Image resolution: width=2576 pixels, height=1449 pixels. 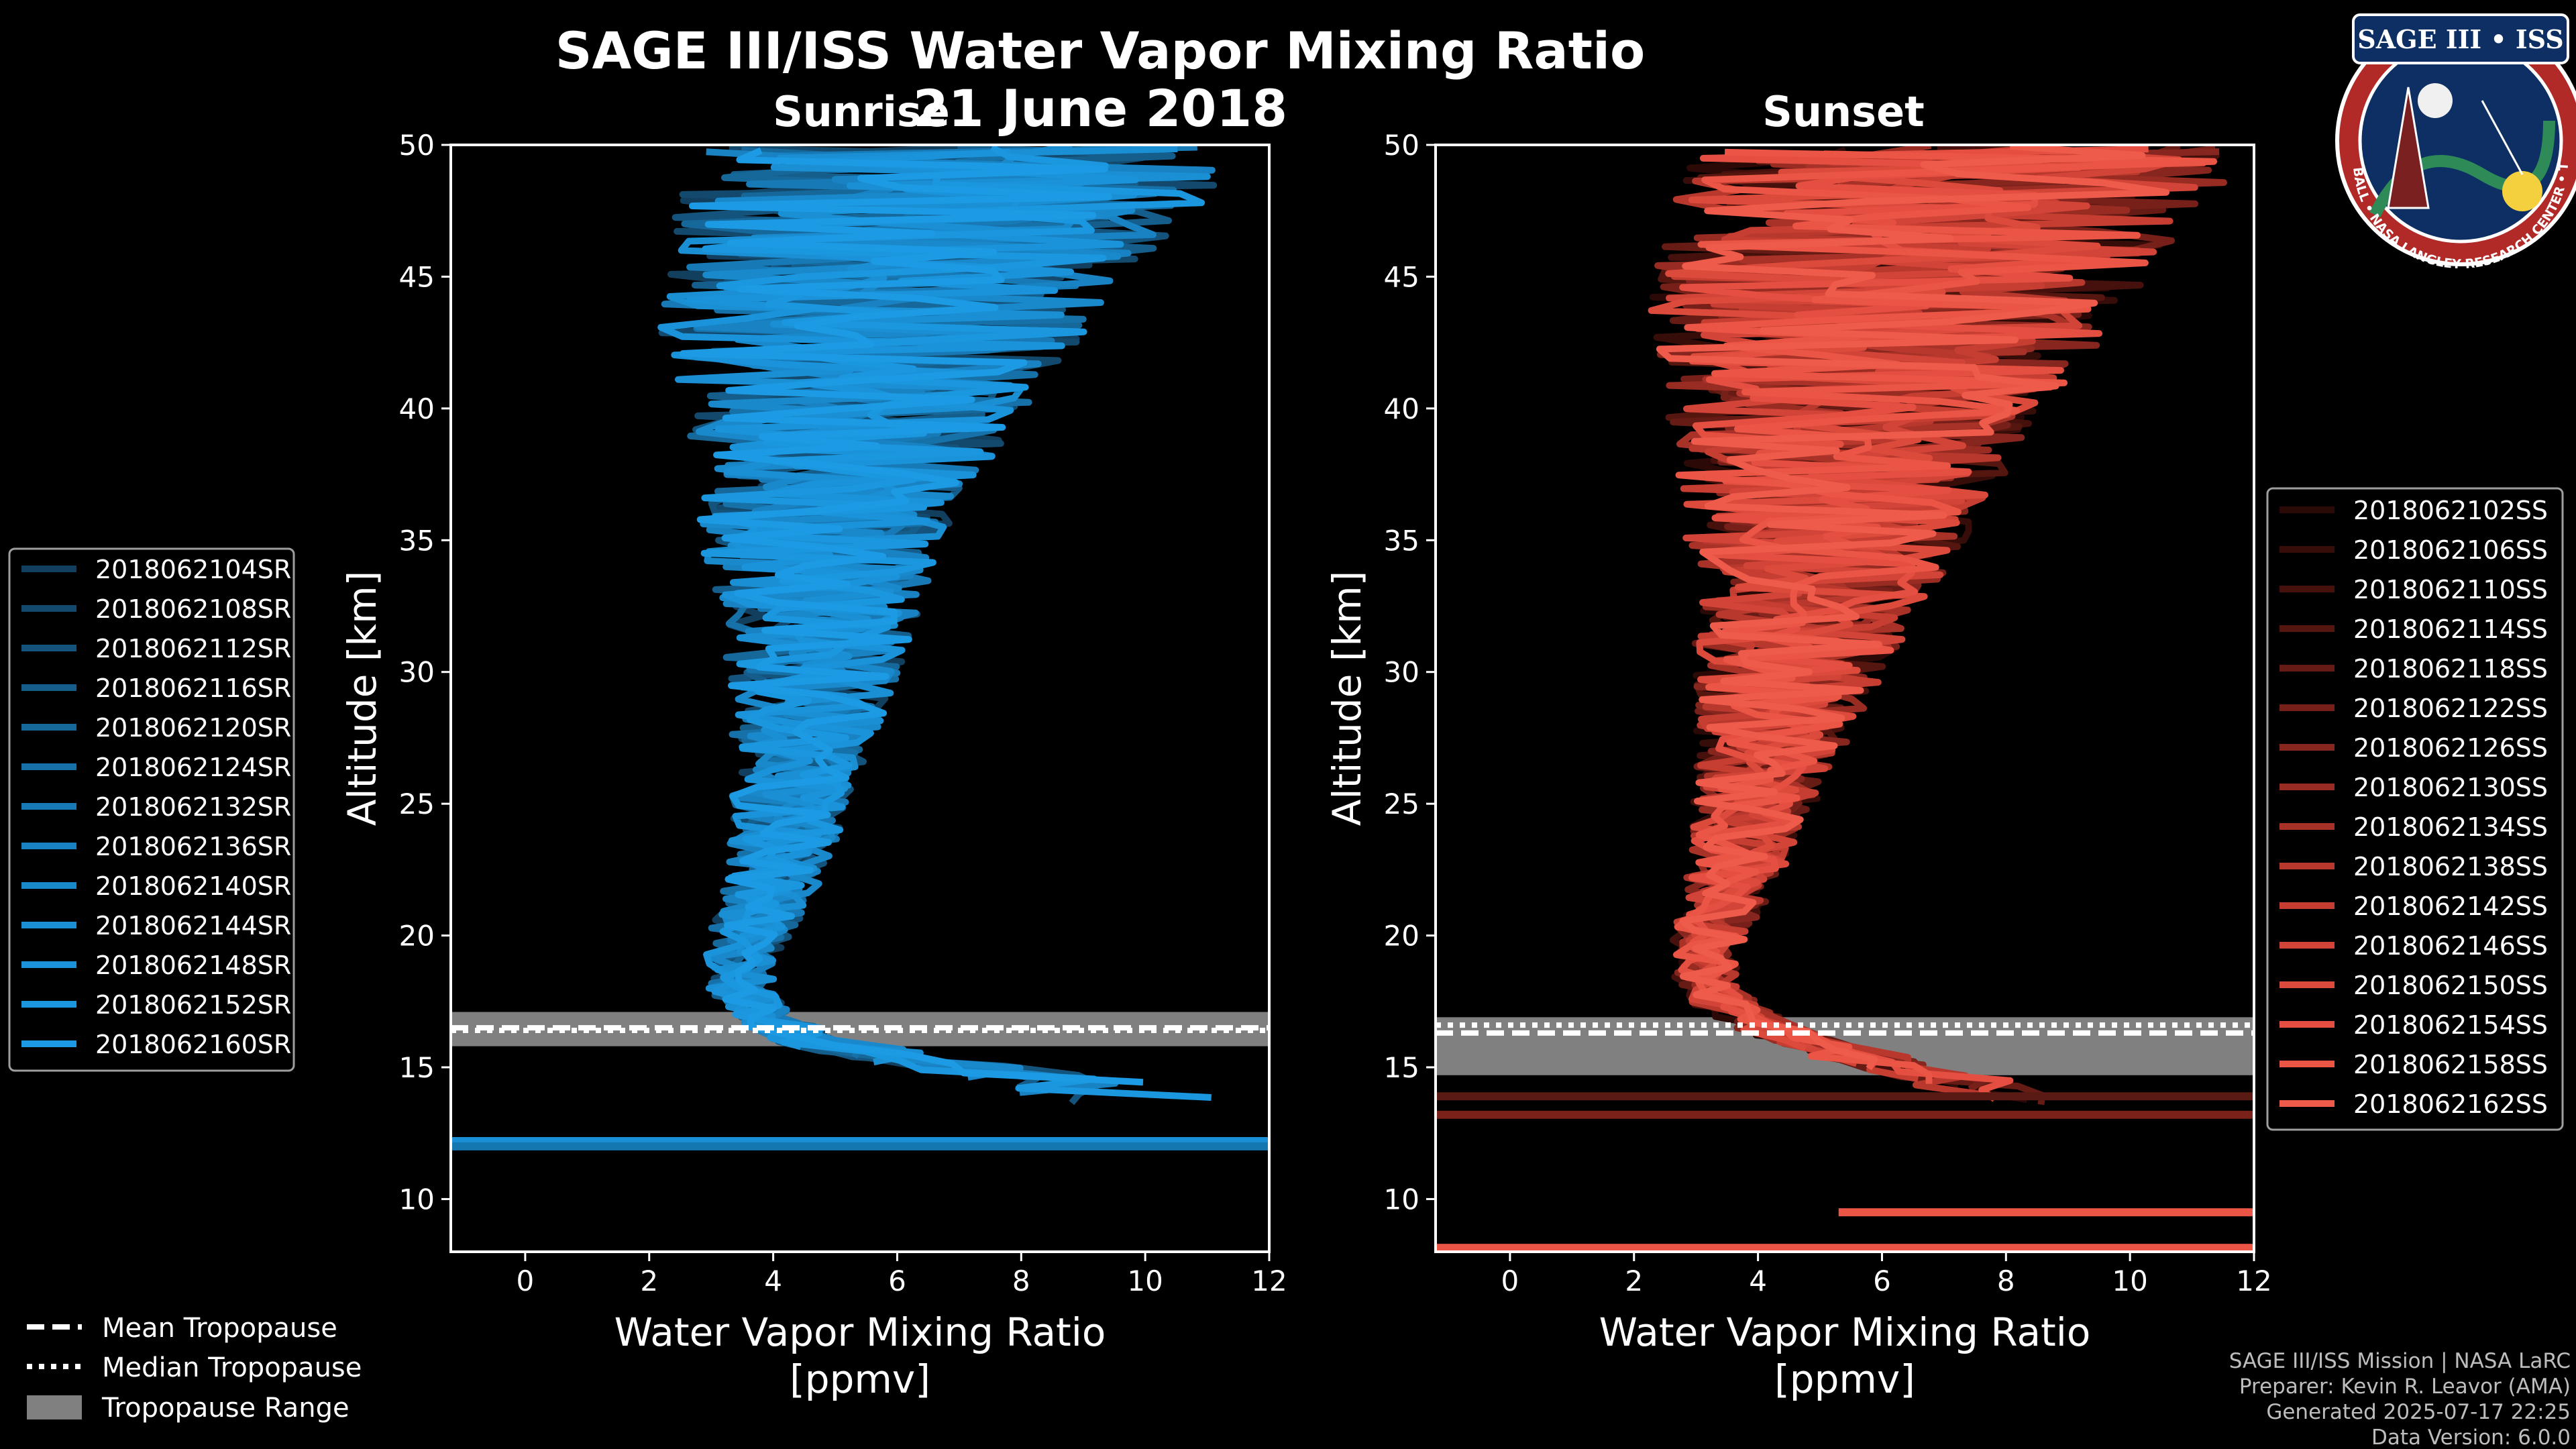 I want to click on sunrise-legend-label: 2018062148SR, so click(x=193, y=965).